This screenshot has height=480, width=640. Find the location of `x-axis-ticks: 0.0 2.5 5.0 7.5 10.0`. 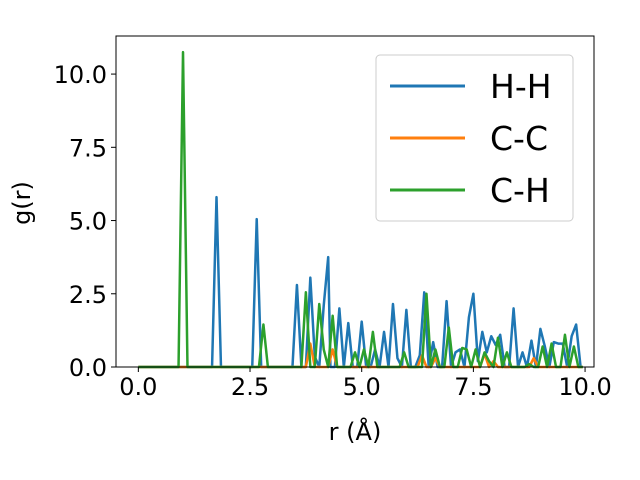

x-axis-ticks: 0.0 2.5 5.0 7.5 10.0 is located at coordinates (365, 384).